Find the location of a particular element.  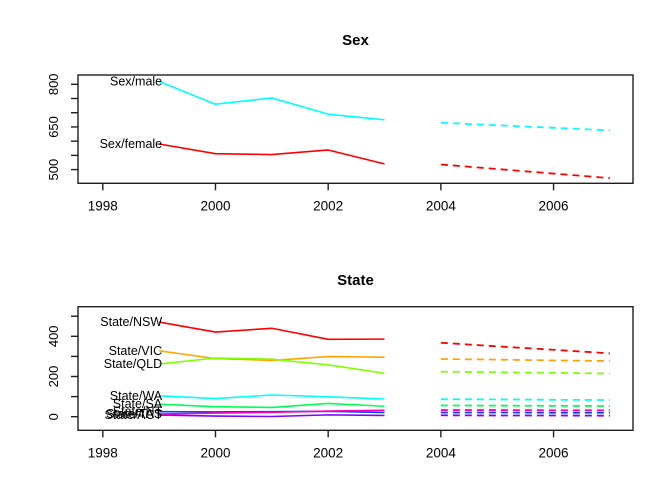

series-forecast-state-sa is located at coordinates (525, 405).